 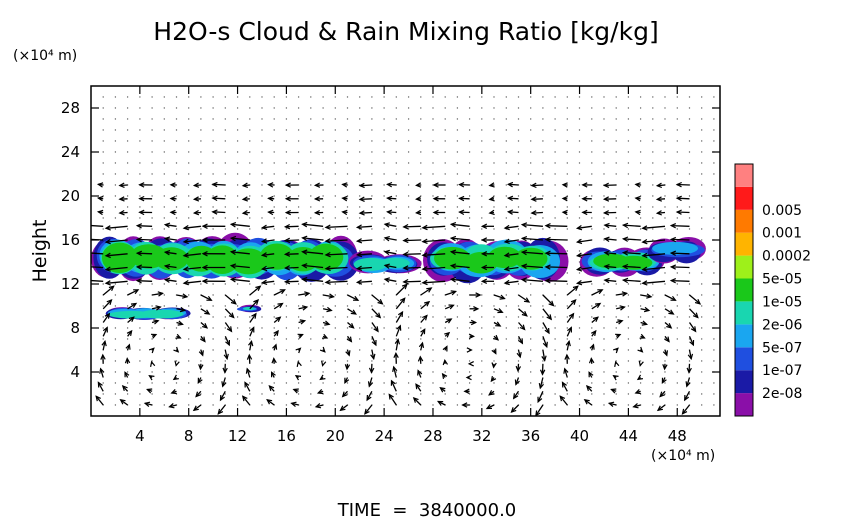 What do you see at coordinates (75, 372) in the screenshot?
I see `y-tick-label: 4` at bounding box center [75, 372].